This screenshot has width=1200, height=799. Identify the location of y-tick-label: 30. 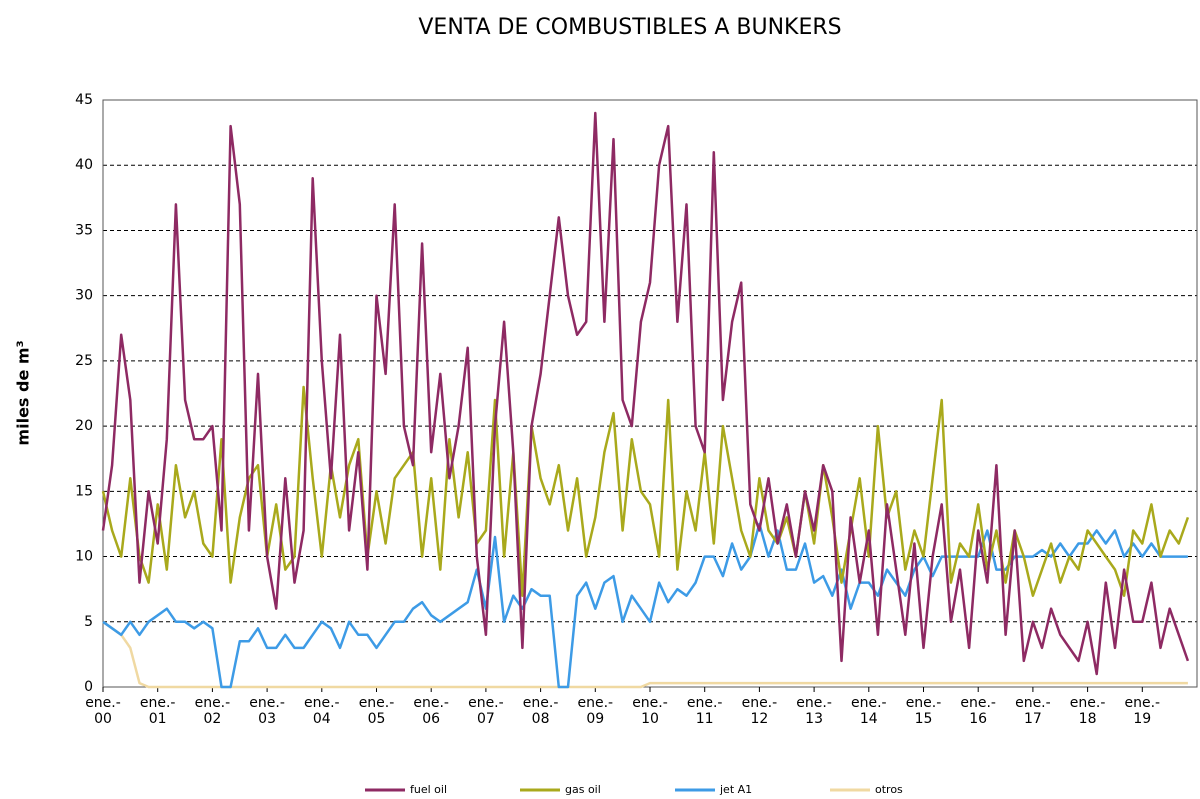
(84, 296).